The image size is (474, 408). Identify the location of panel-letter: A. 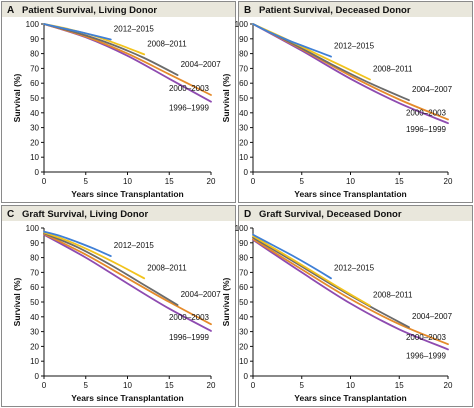
(10, 10).